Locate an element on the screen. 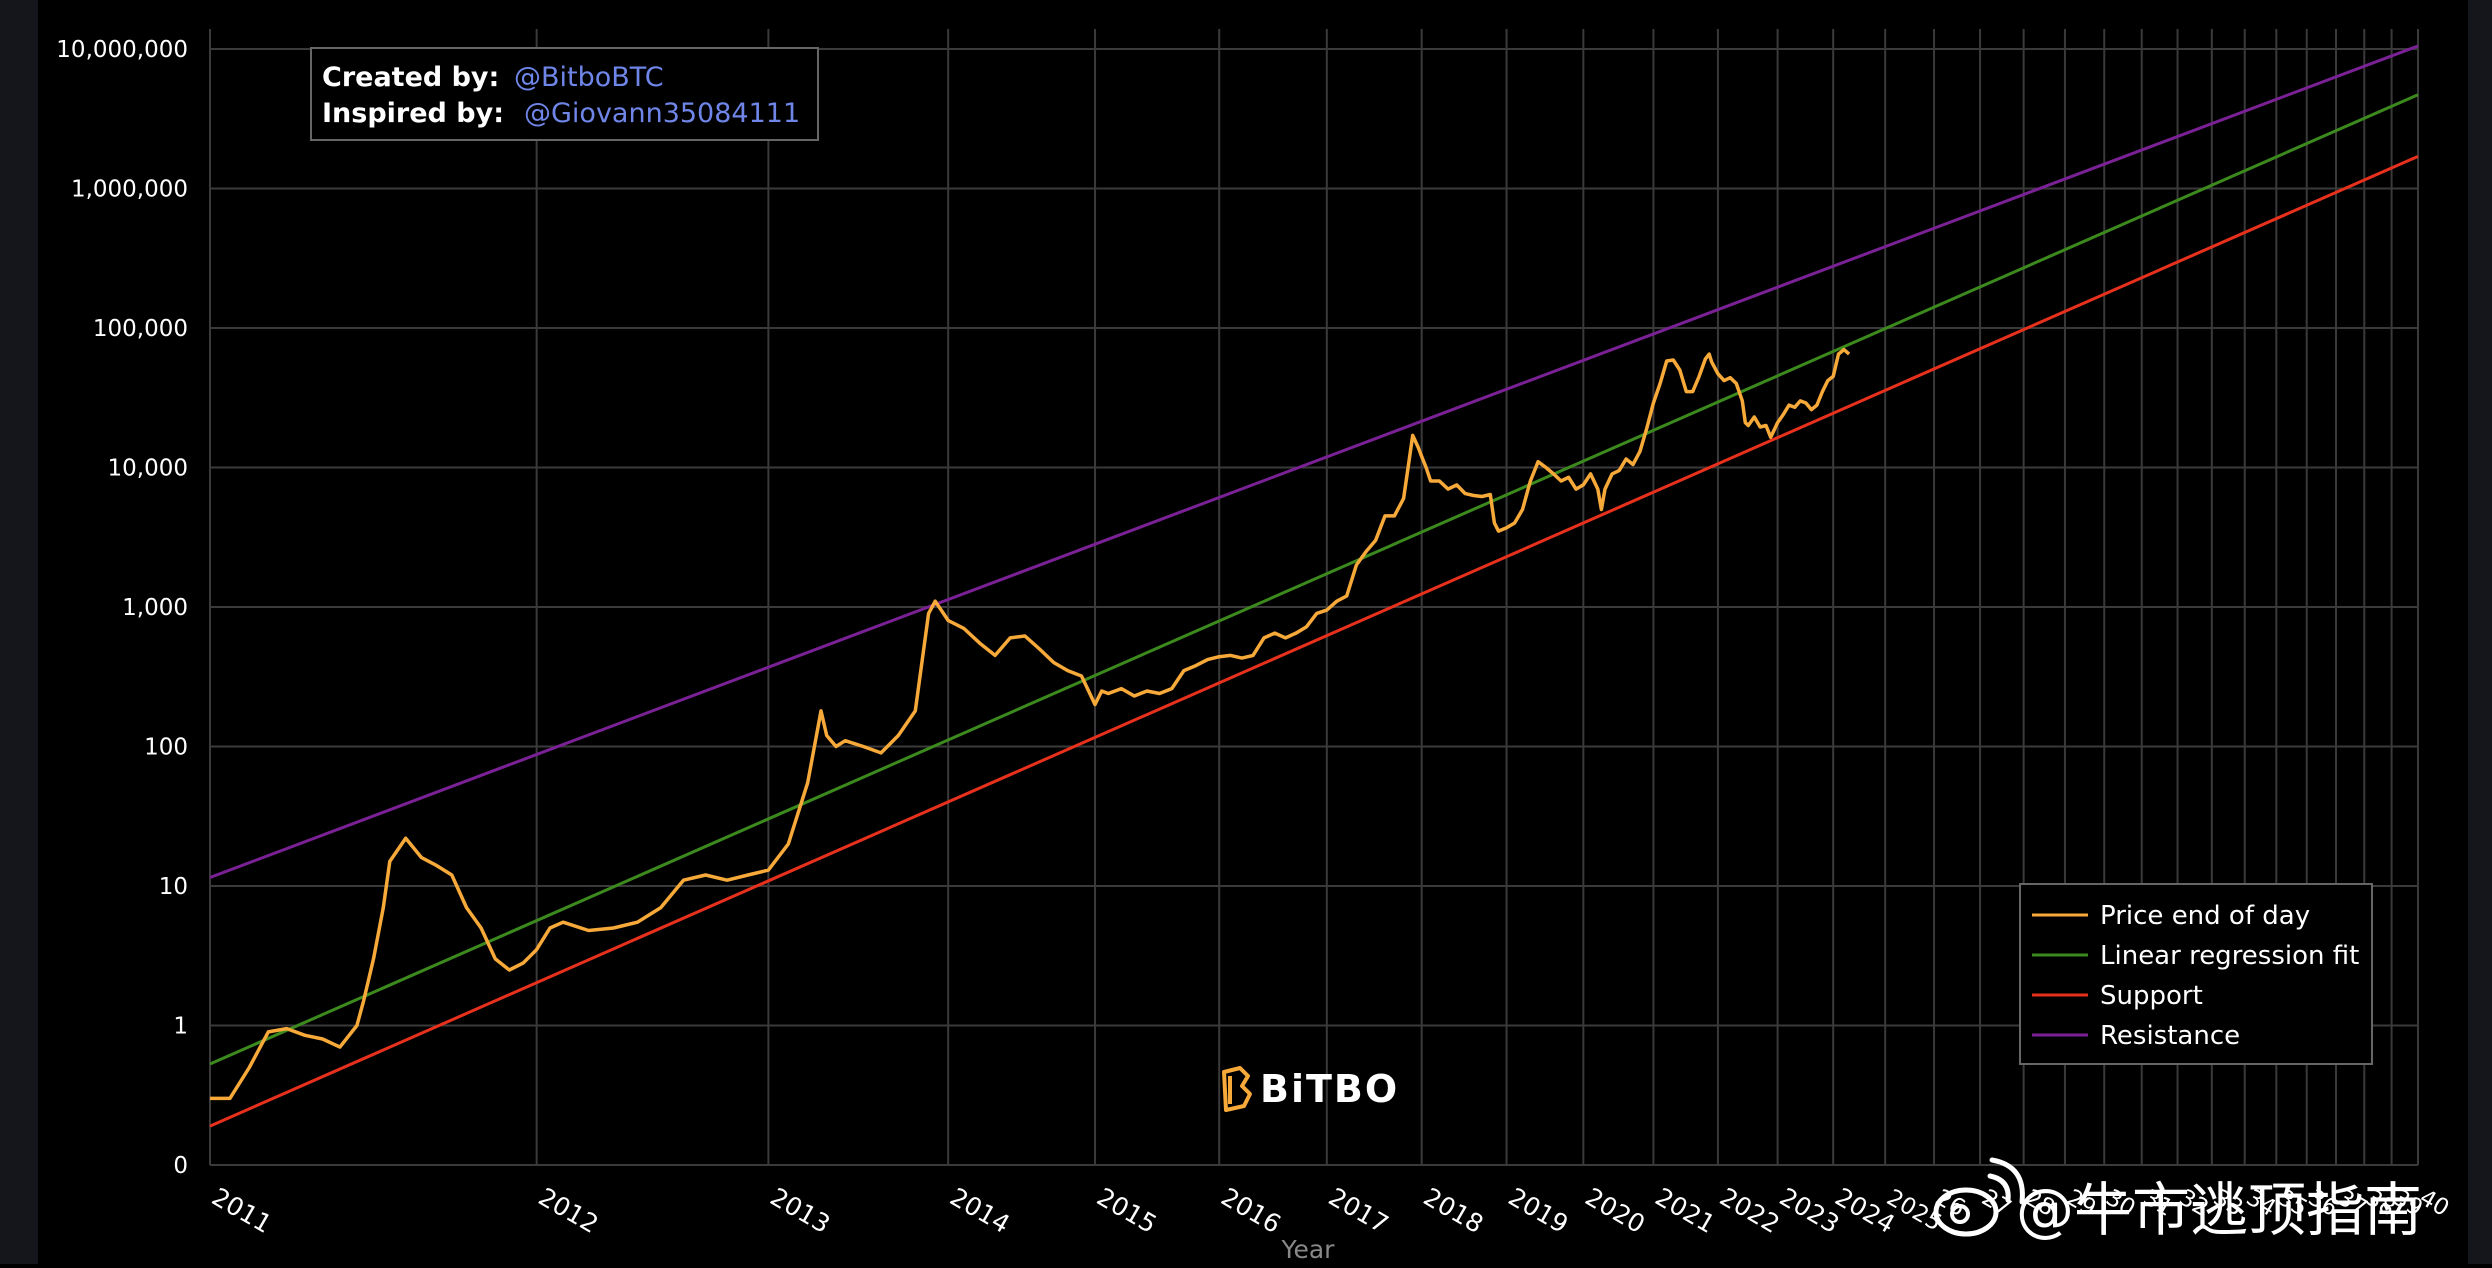  credit-inspired-label: Inspired by: is located at coordinates (413, 113).